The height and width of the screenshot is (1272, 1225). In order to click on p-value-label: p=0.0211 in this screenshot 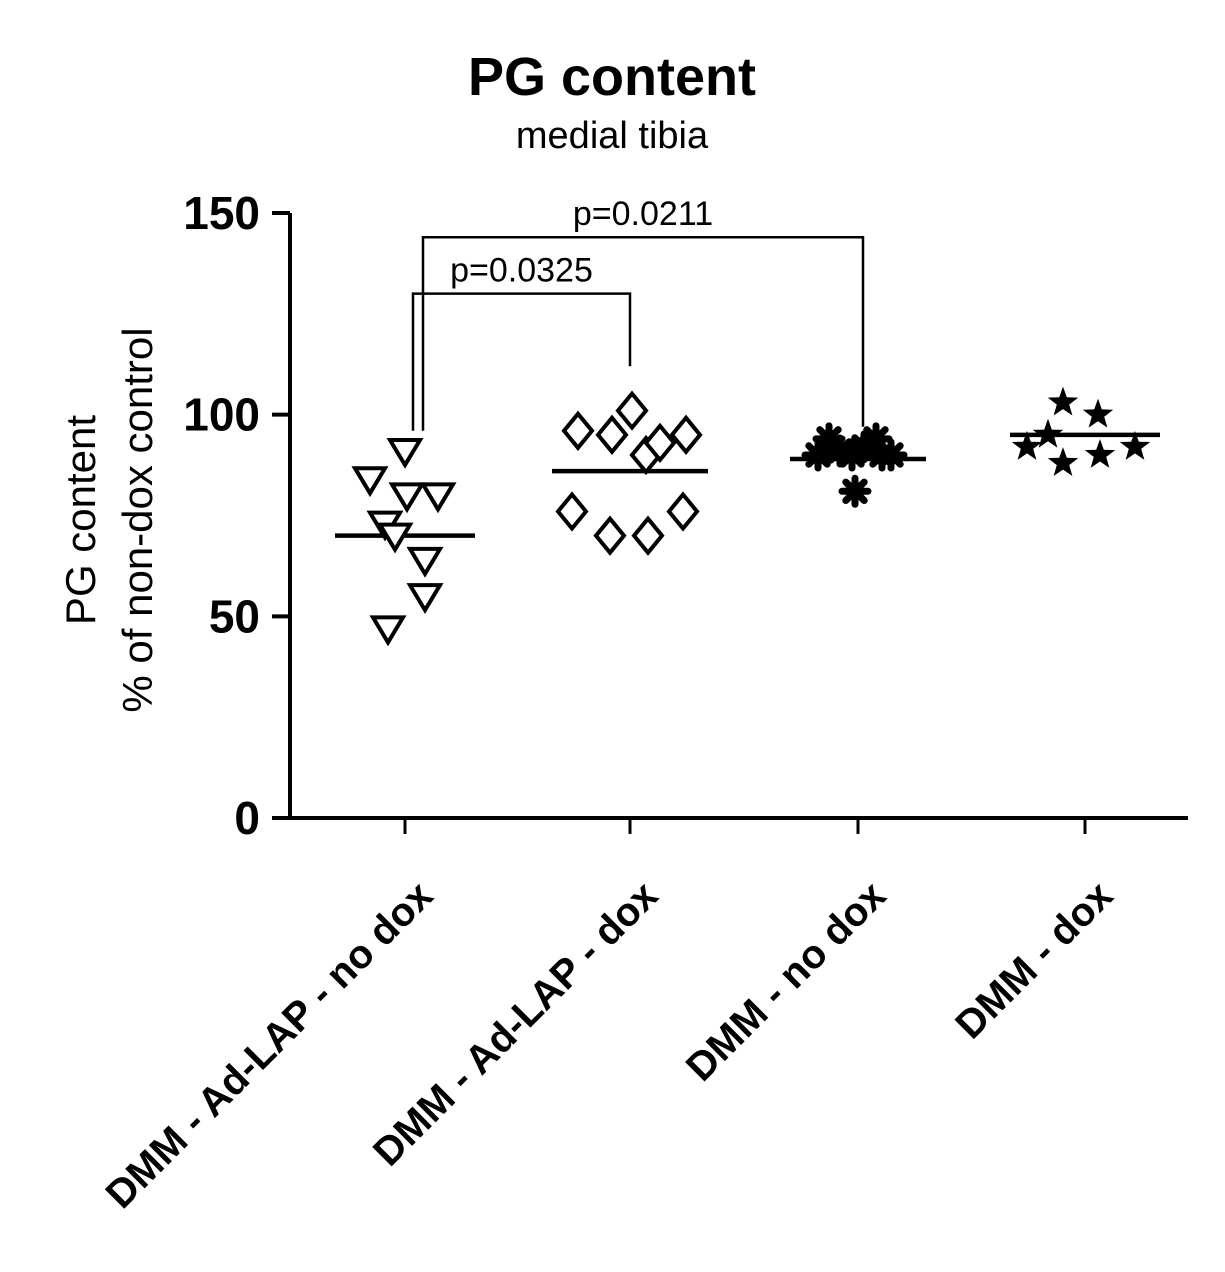, I will do `click(643, 214)`.